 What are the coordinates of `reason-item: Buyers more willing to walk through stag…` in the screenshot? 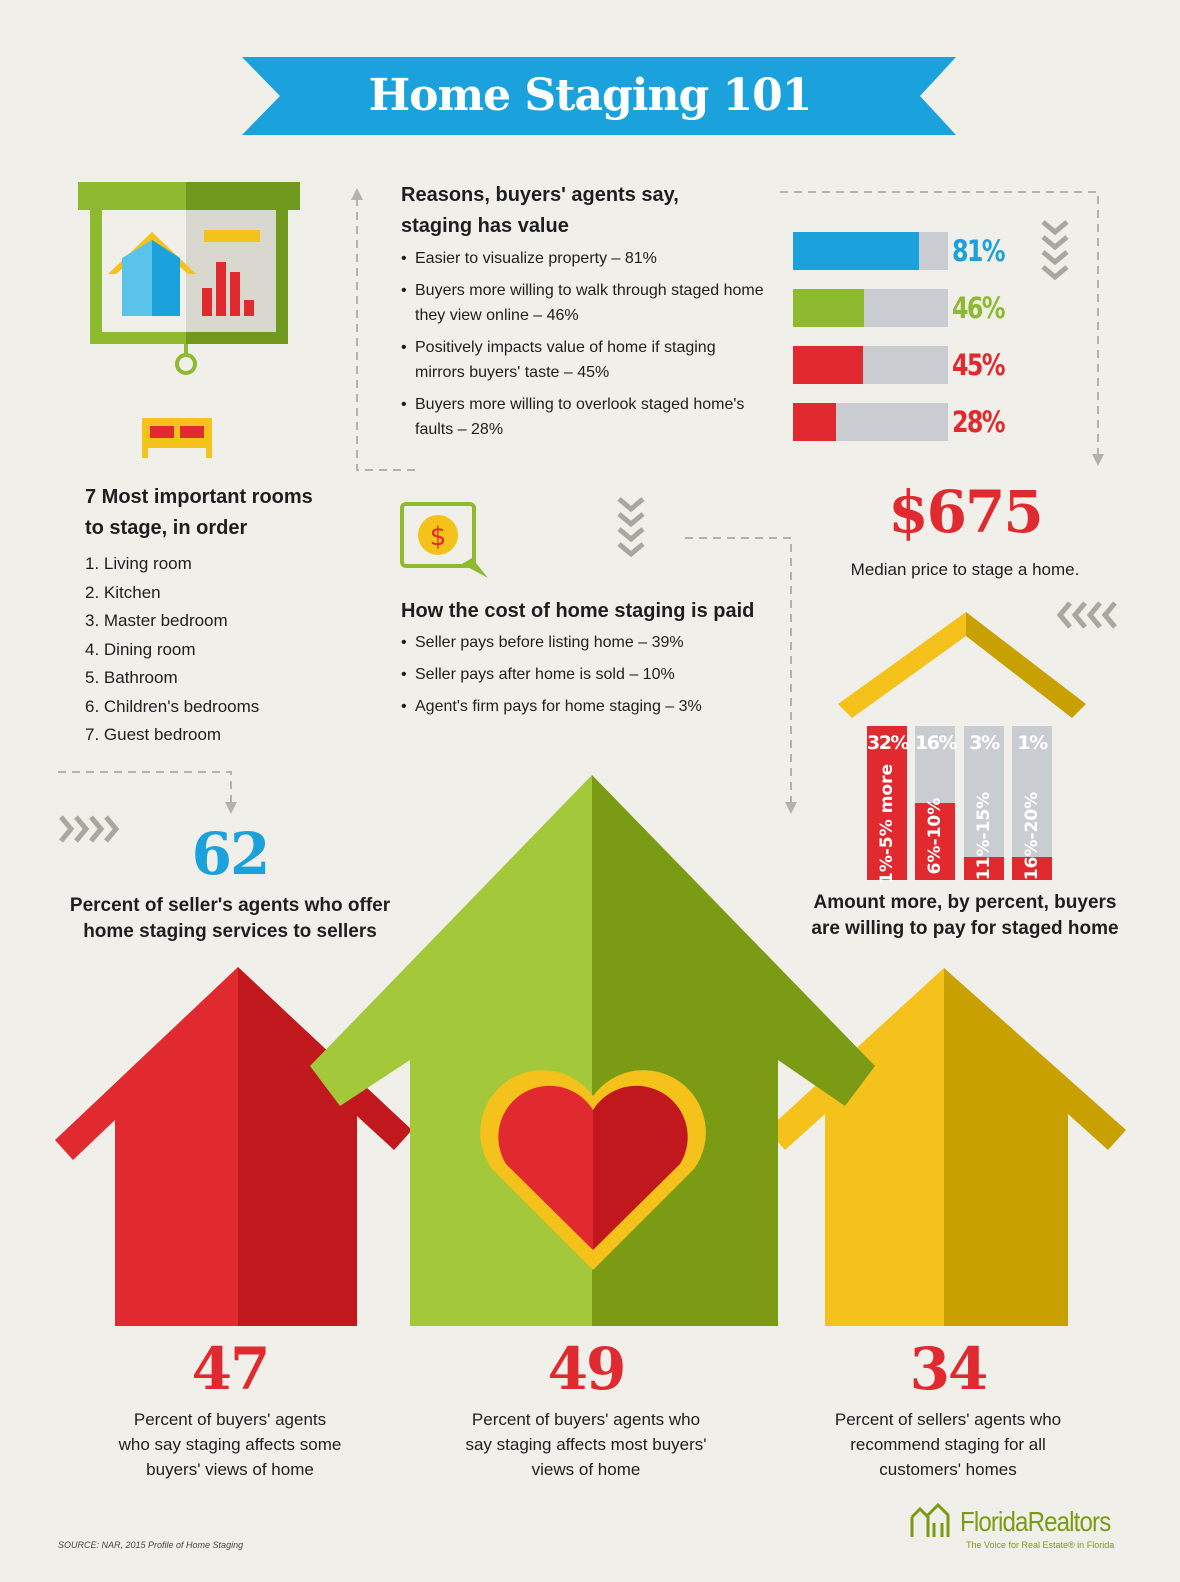 It's located at (583, 303).